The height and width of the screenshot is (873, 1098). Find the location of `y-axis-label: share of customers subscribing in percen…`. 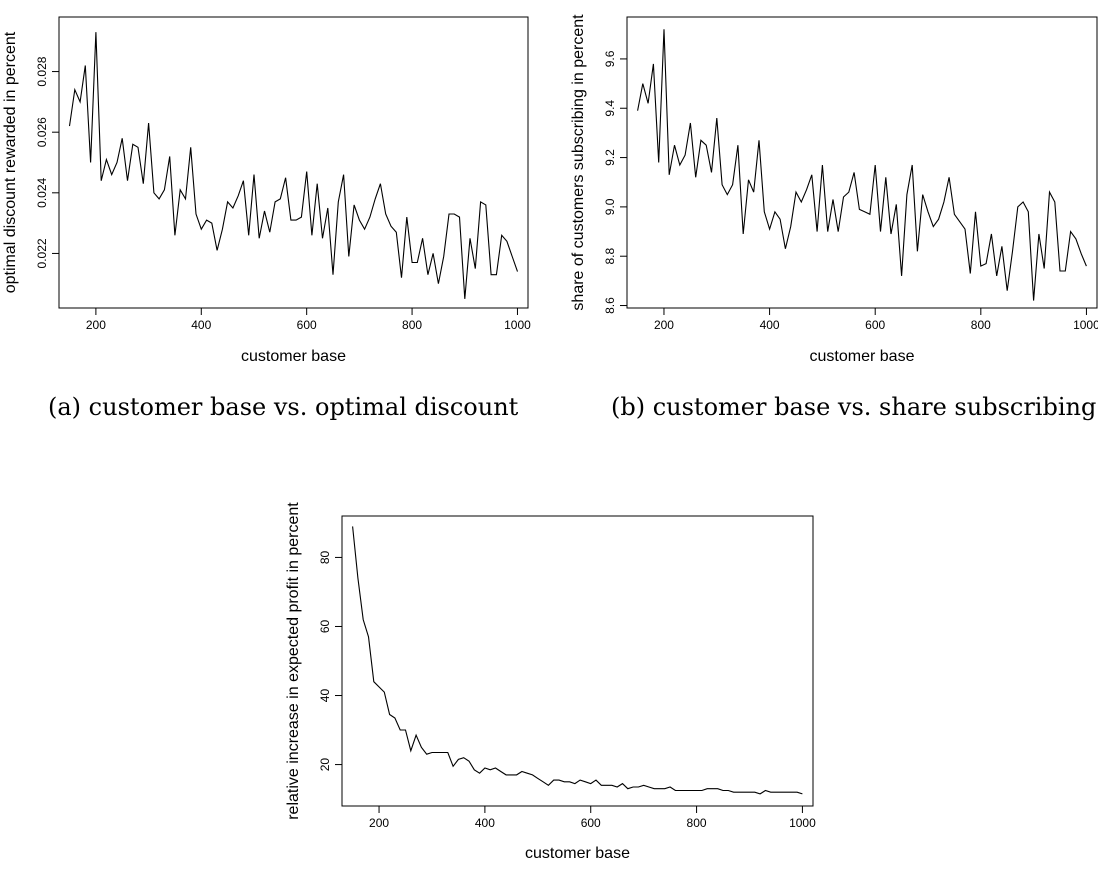

y-axis-label: share of customers subscribing in percen… is located at coordinates (578, 162).